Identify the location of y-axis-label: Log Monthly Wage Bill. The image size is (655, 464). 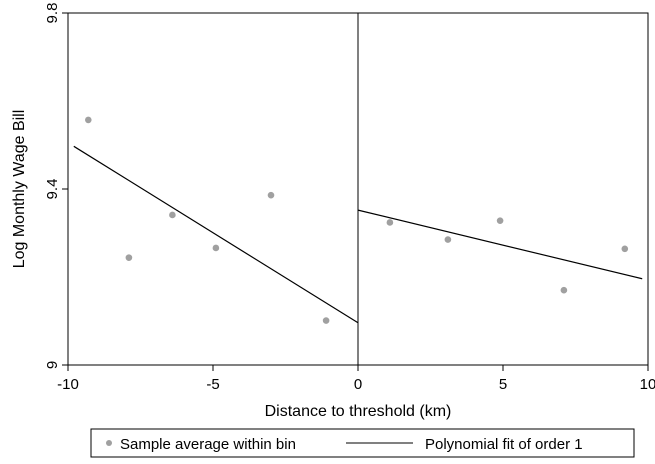
(19, 189).